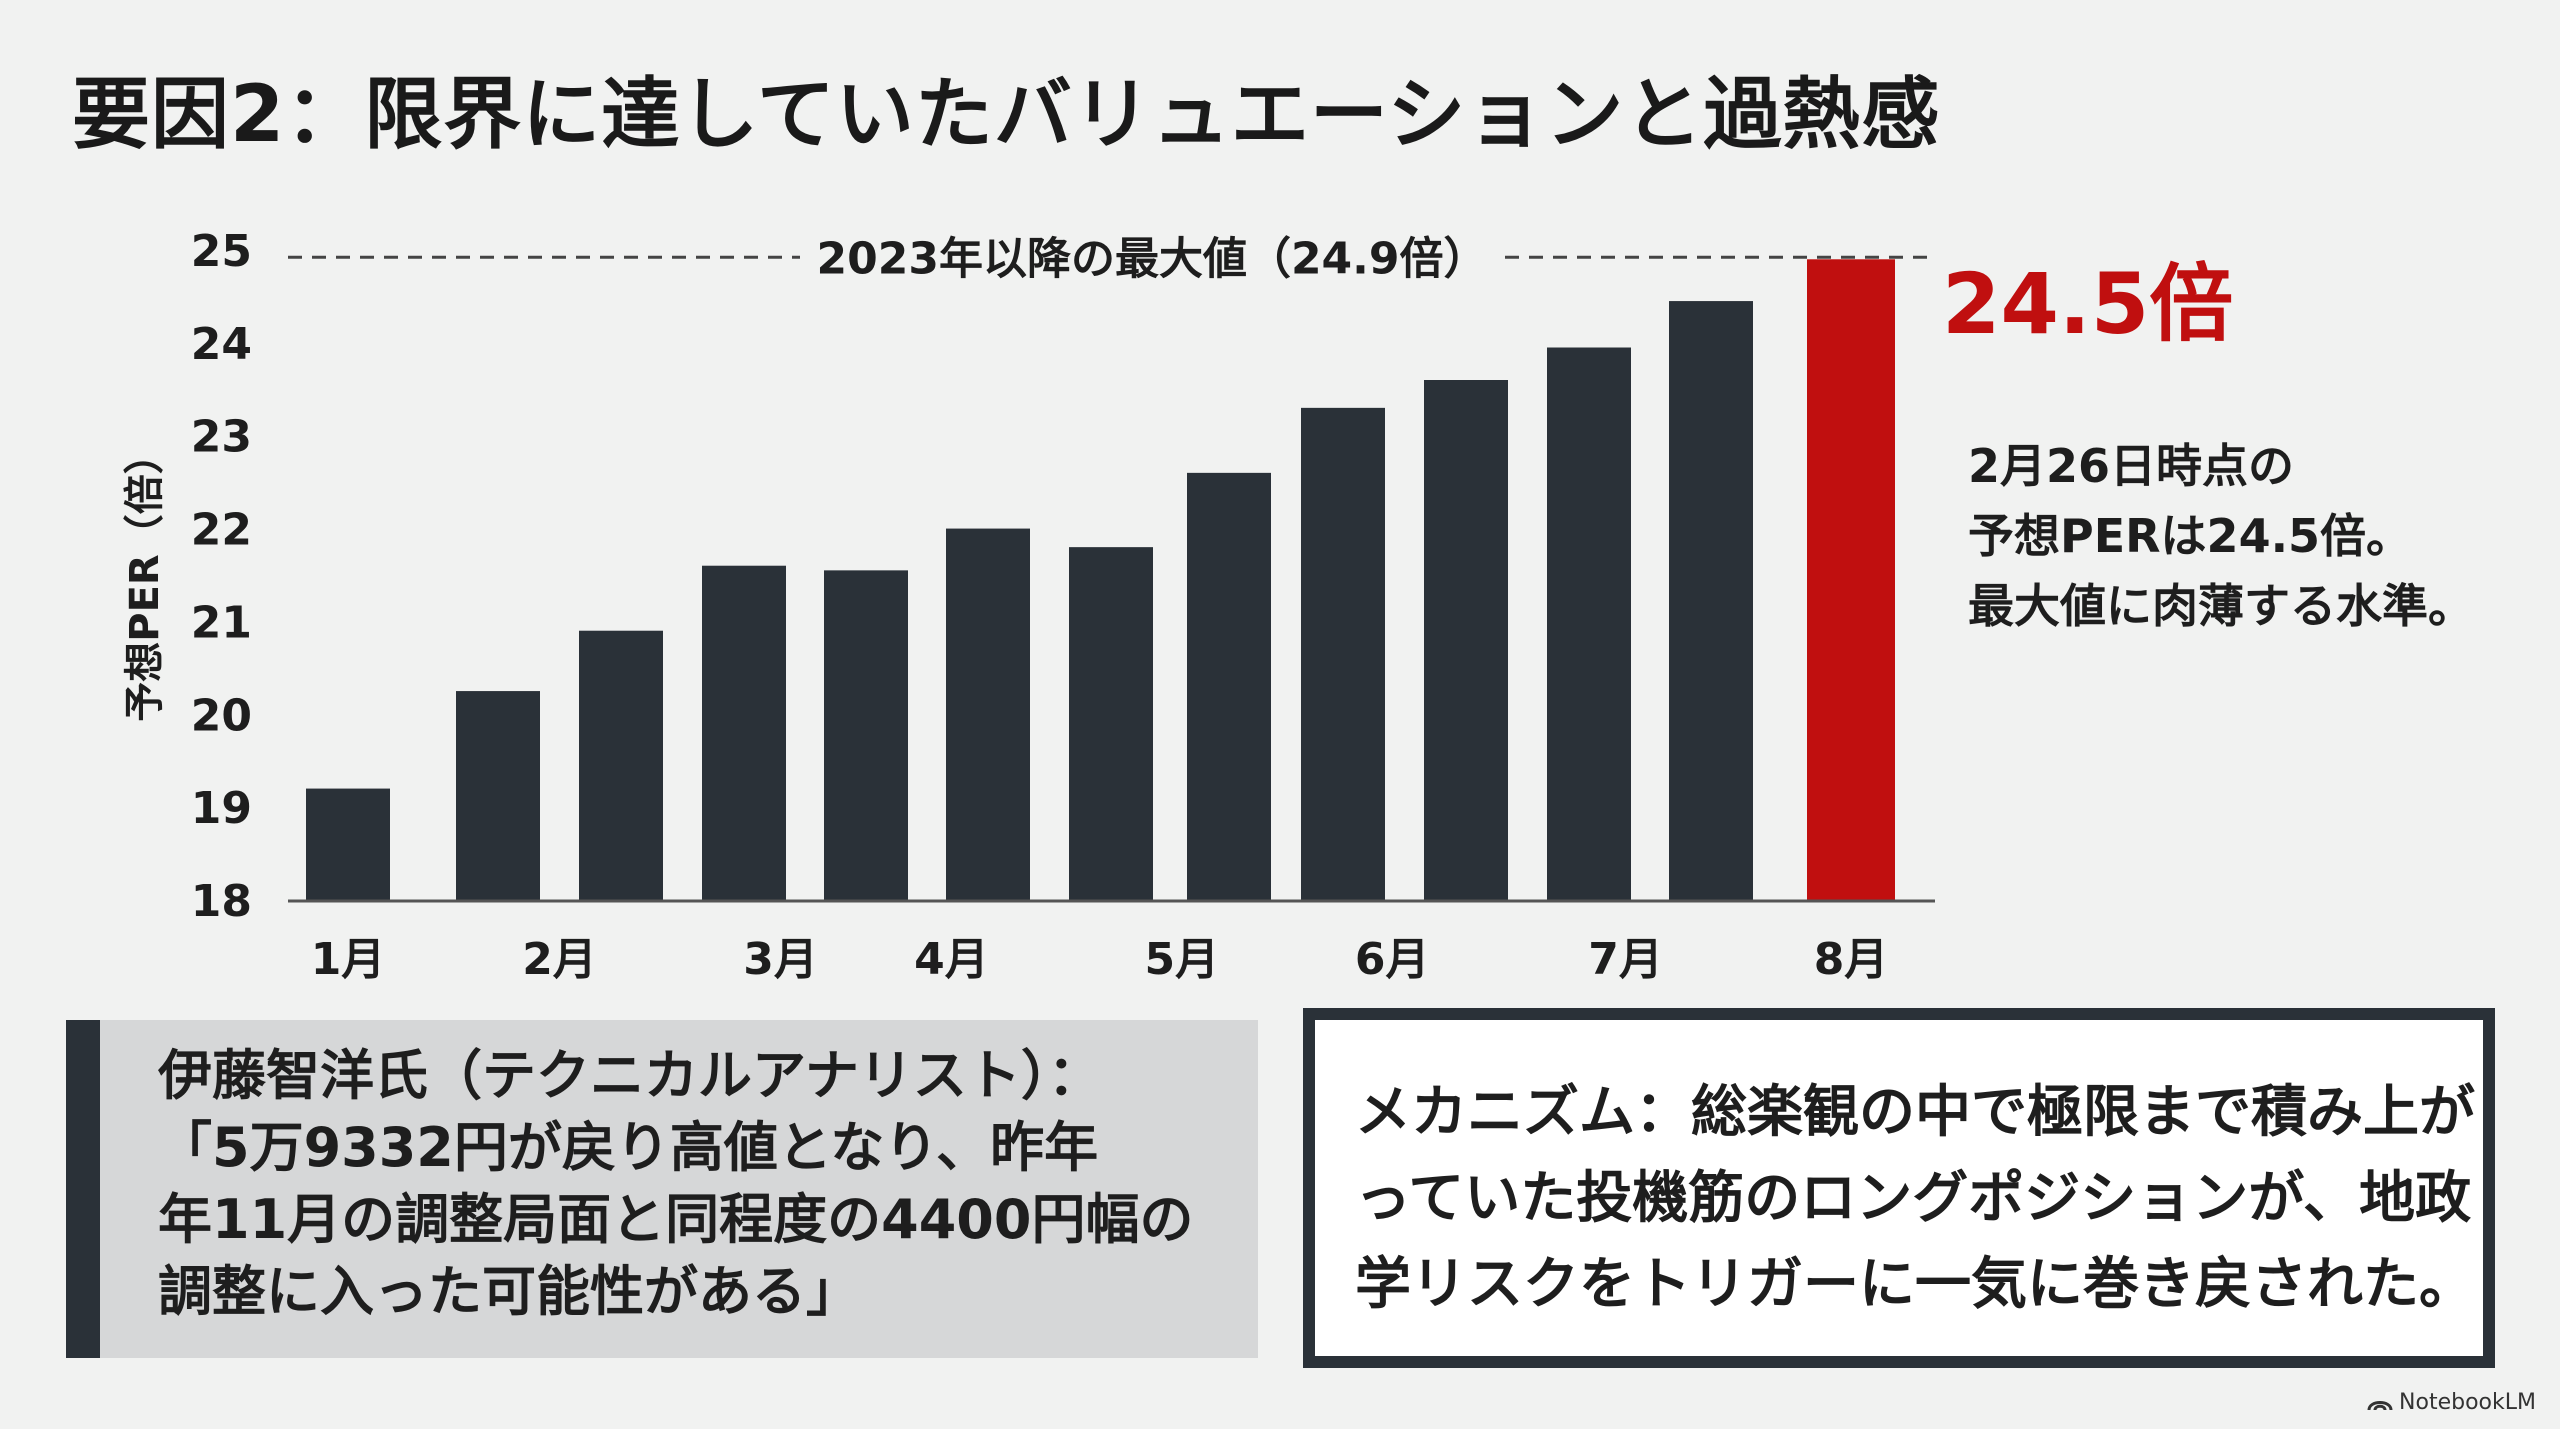 The image size is (2560, 1429). I want to click on x-tick-label: 1月, so click(348, 959).